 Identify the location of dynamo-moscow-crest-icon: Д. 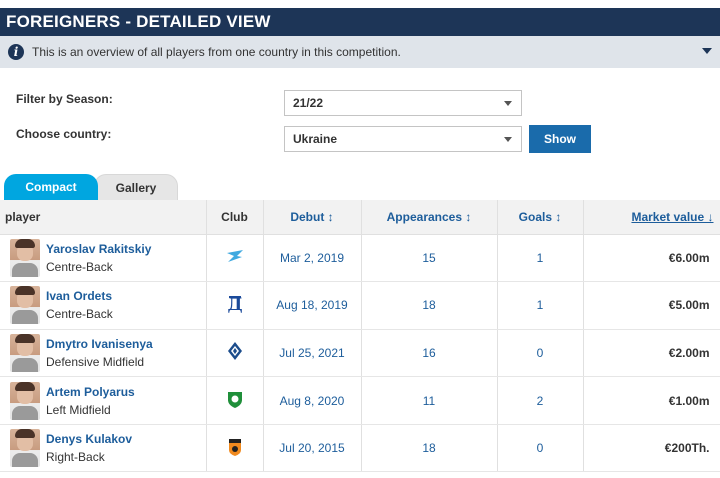
(235, 304).